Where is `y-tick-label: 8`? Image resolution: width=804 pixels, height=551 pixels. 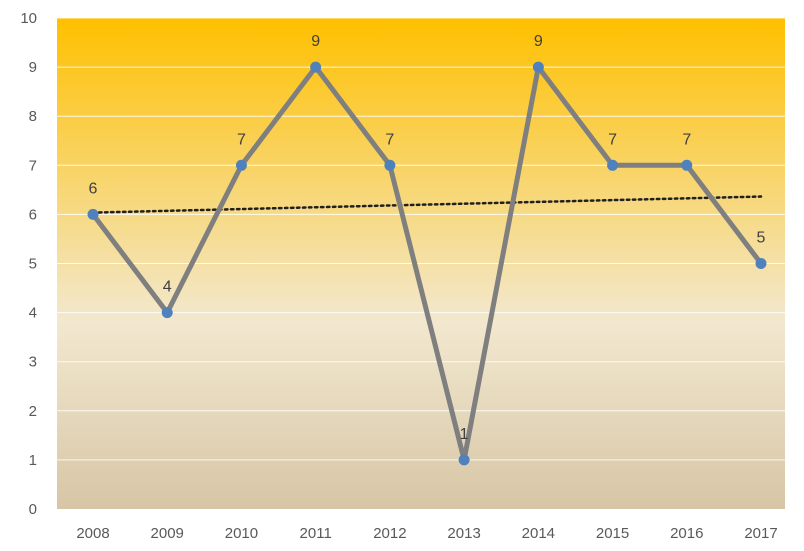
y-tick-label: 8 is located at coordinates (33, 116).